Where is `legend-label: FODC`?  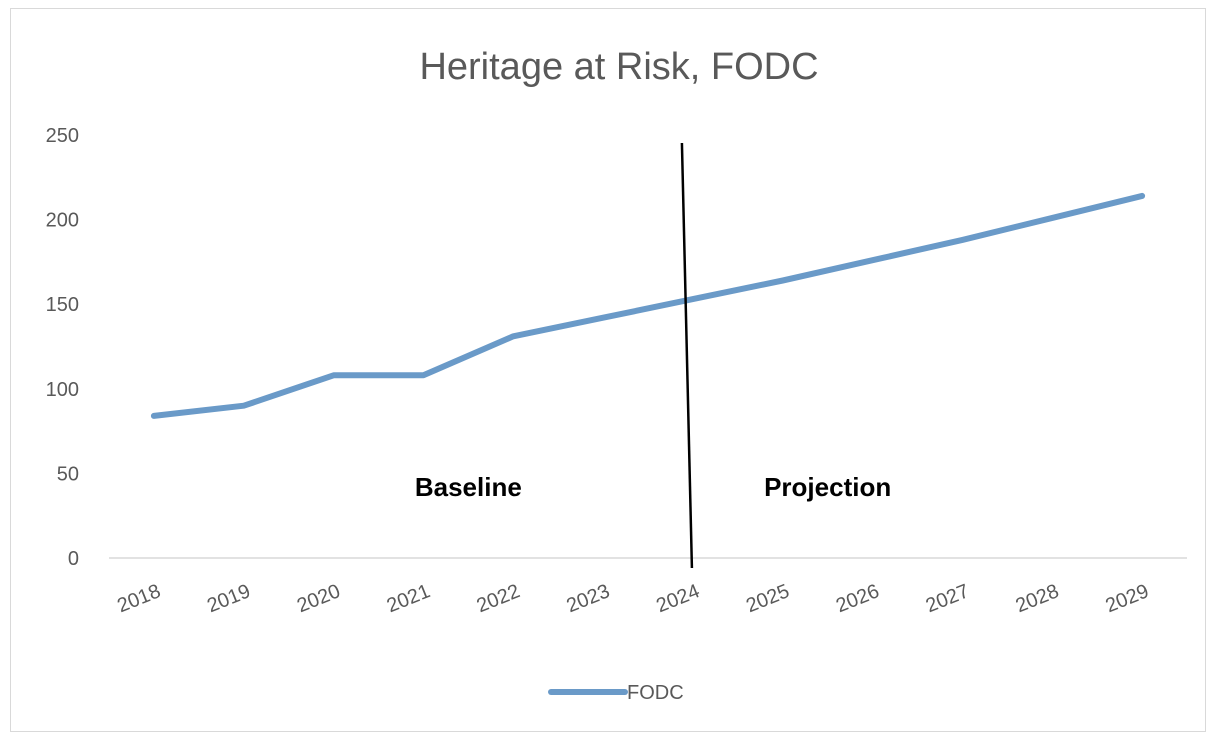 legend-label: FODC is located at coordinates (655, 693).